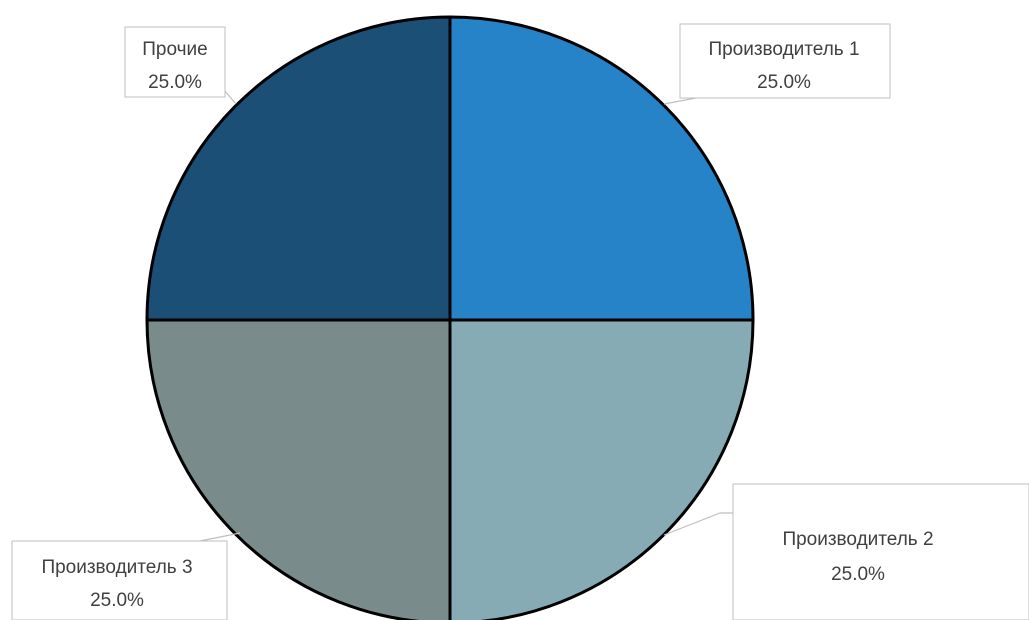 This screenshot has width=1029, height=620. I want to click on slice-category-label: Производитель 1, so click(783, 49).